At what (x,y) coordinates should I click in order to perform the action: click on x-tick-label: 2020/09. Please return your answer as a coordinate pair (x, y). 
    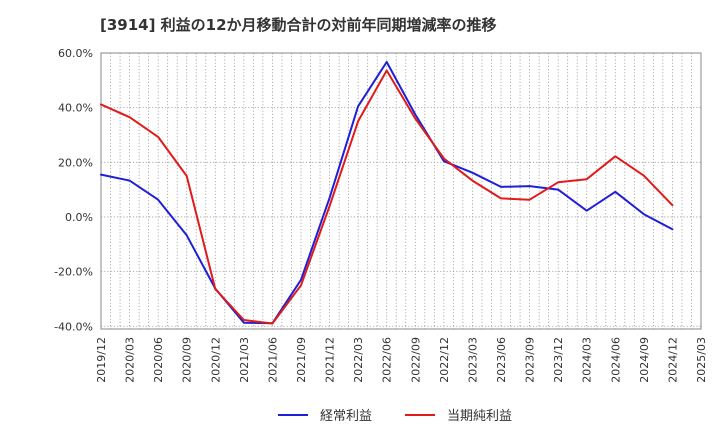
    Looking at the image, I should click on (187, 360).